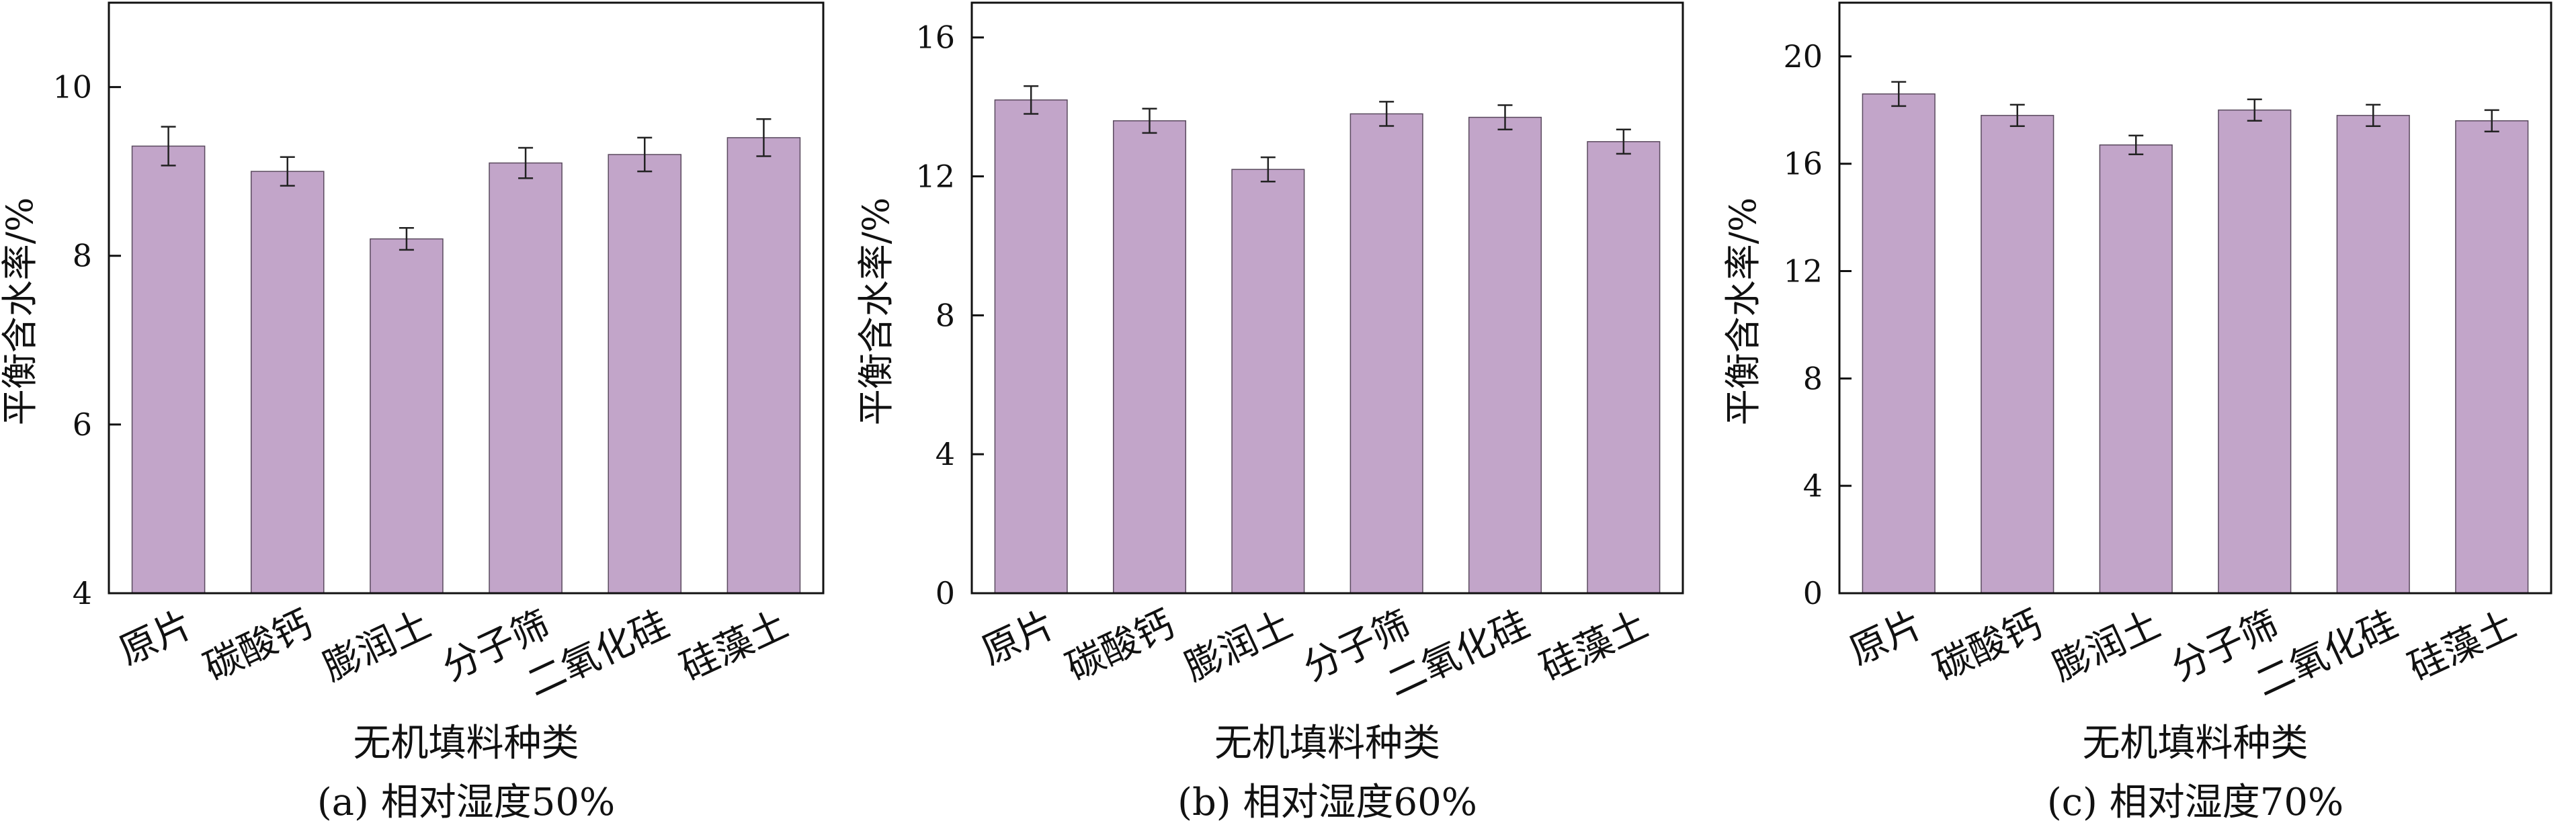 This screenshot has height=827, width=2576. I want to click on y-tick-label-4: 10, so click(72, 87).